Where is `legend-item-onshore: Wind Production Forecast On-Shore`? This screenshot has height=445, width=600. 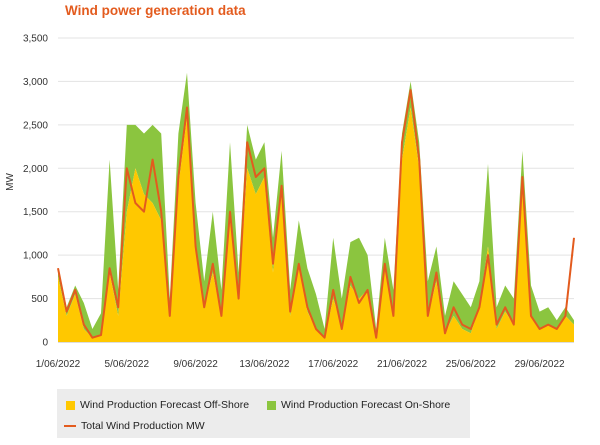 legend-item-onshore: Wind Production Forecast On-Shore is located at coordinates (358, 405).